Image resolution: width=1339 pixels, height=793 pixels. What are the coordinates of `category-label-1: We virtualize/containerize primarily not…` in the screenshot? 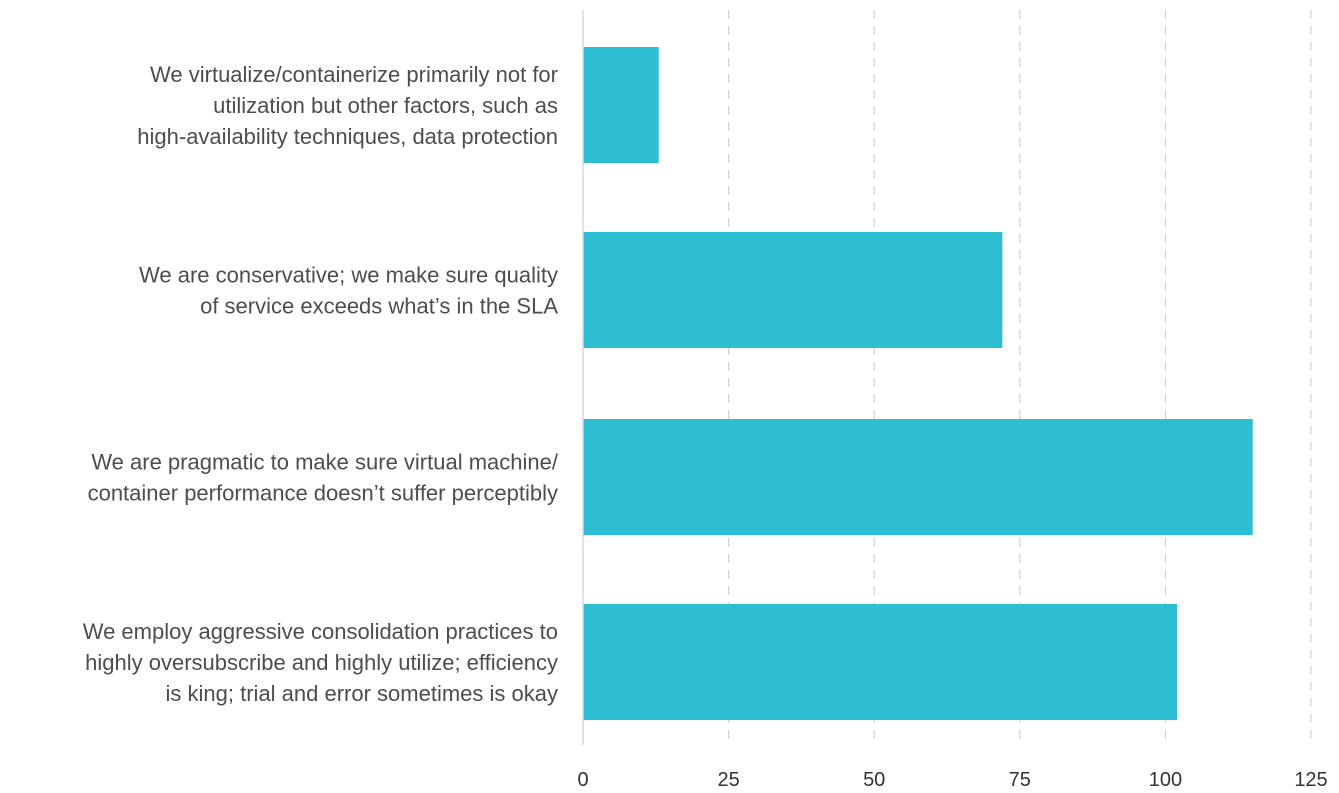 It's located at (347, 105).